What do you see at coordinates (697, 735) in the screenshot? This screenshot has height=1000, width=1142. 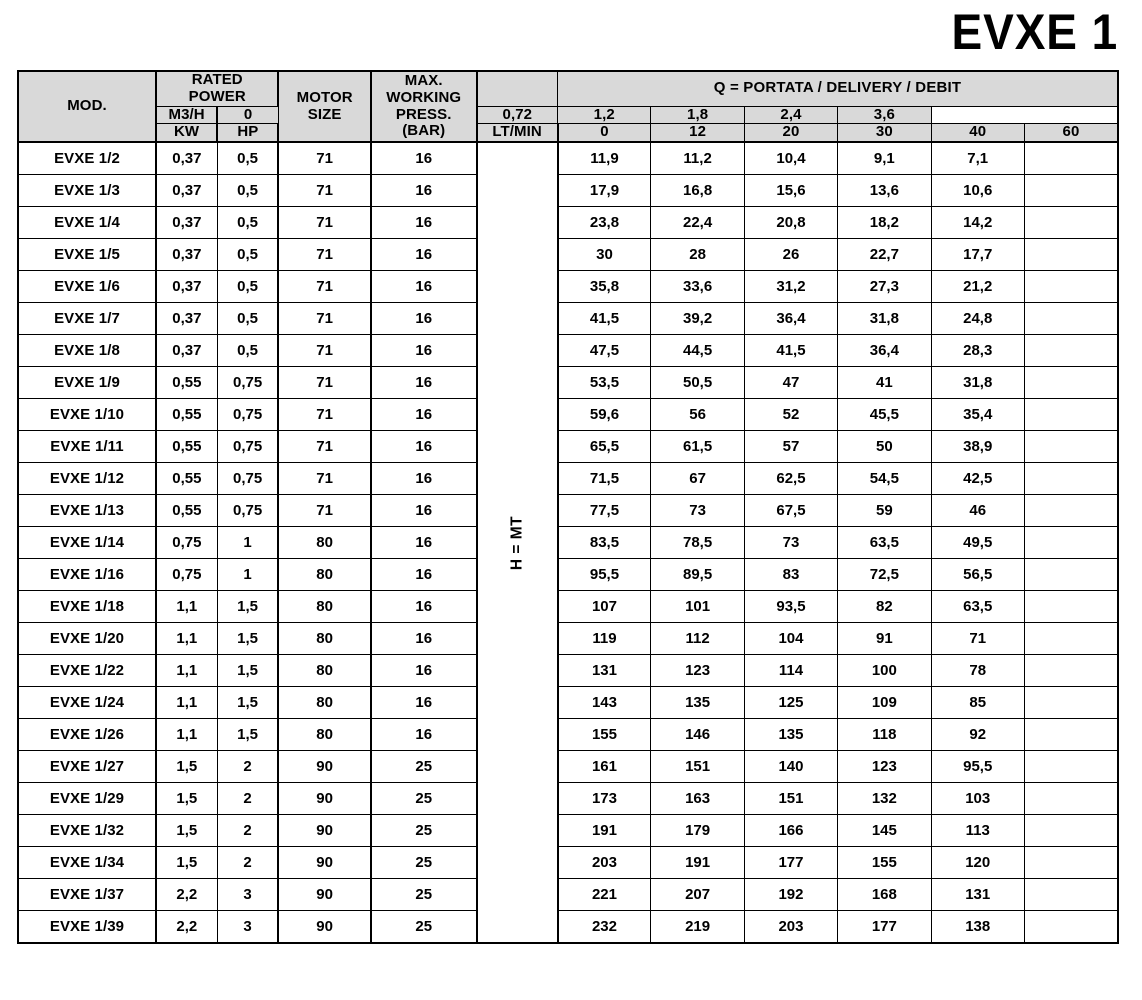 I see `cell-head-1: 146` at bounding box center [697, 735].